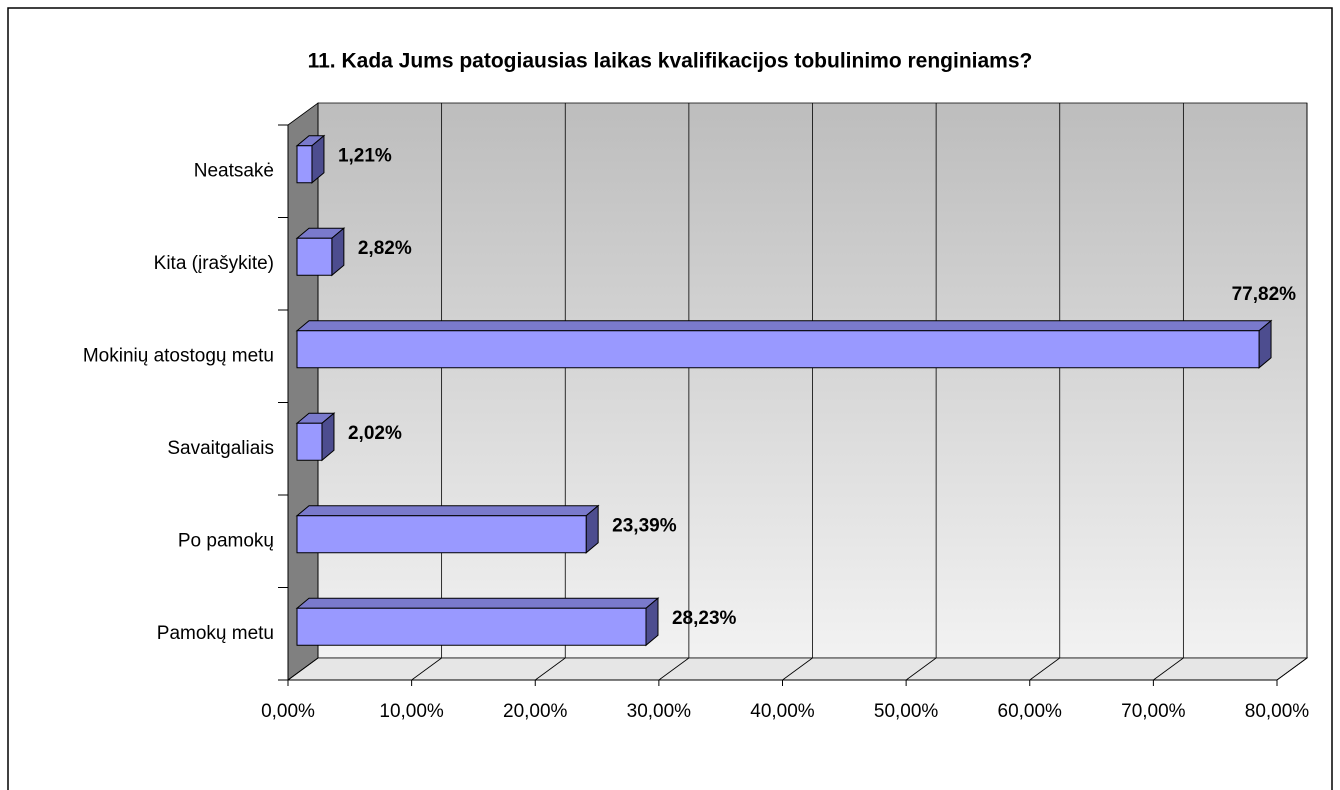 The height and width of the screenshot is (790, 1340). Describe the element at coordinates (782, 711) in the screenshot. I see `x-tick-label: 40,00%` at that location.